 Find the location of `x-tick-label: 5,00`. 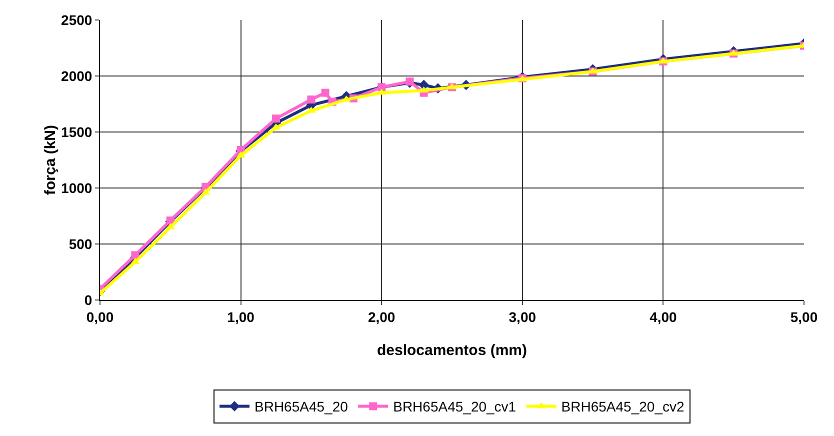

x-tick-label: 5,00 is located at coordinates (804, 316).